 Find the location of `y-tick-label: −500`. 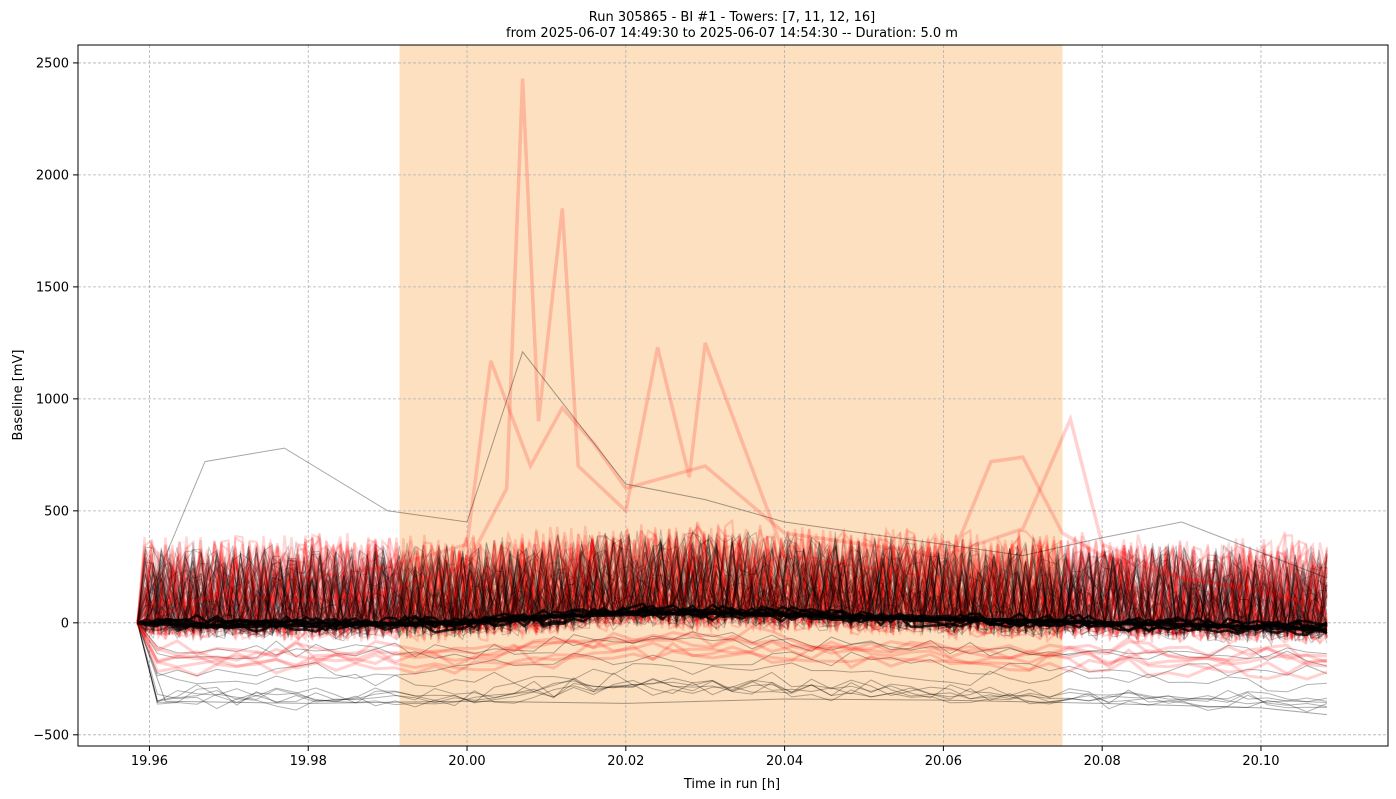

y-tick-label: −500 is located at coordinates (51, 735).